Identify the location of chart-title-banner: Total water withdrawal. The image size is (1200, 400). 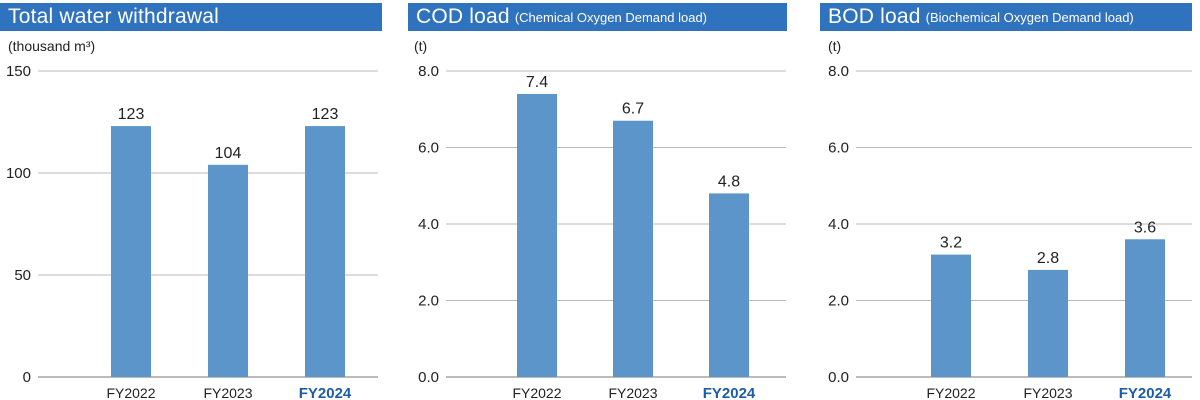
(191, 17).